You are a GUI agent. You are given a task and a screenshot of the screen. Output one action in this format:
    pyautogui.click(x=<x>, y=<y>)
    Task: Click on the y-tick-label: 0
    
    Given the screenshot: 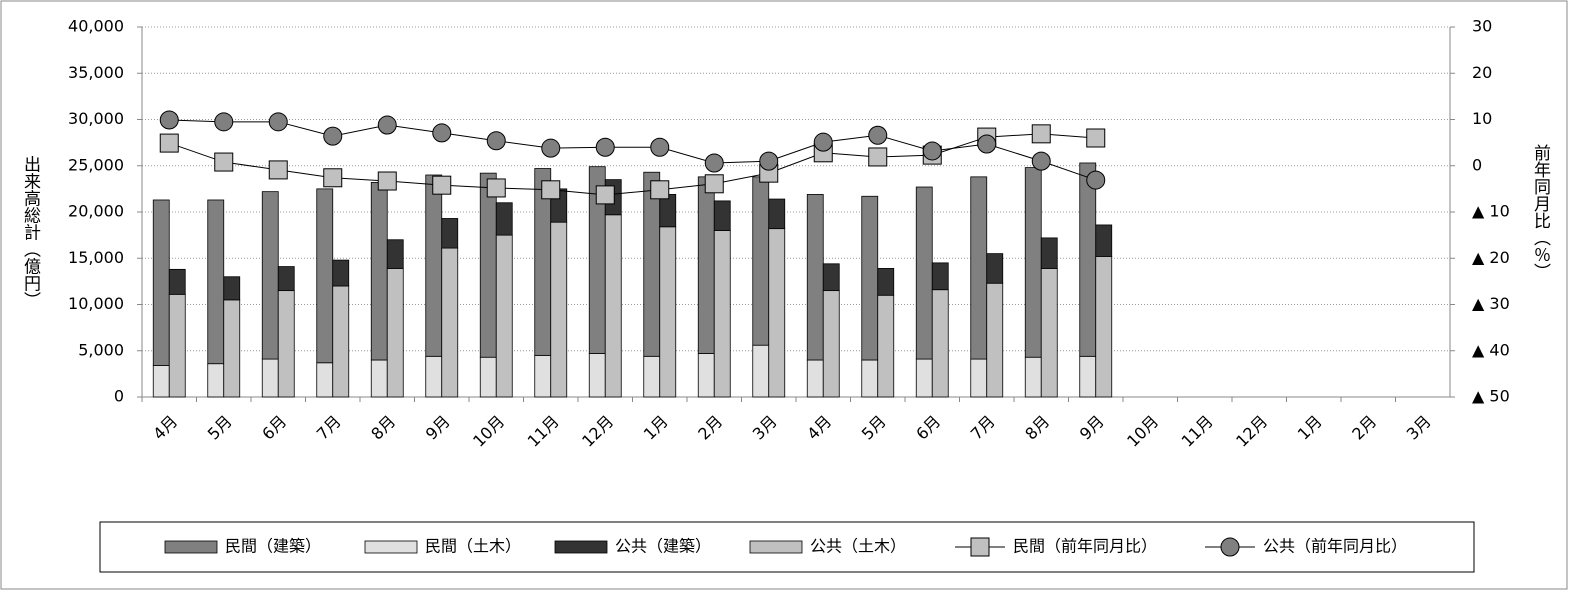 What is the action you would take?
    pyautogui.click(x=119, y=396)
    